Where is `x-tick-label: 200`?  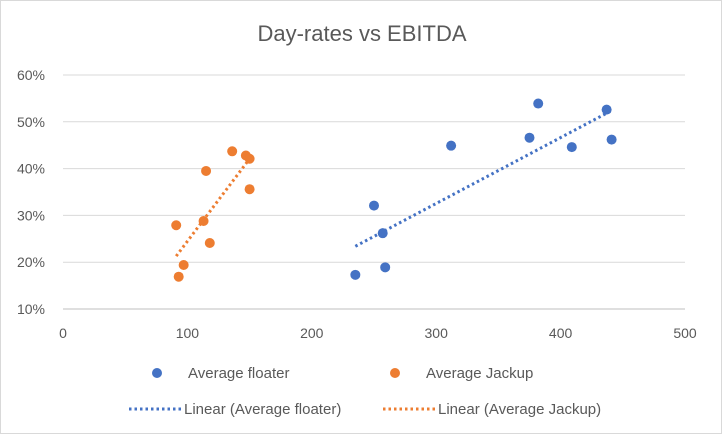
x-tick-label: 200 is located at coordinates (312, 333).